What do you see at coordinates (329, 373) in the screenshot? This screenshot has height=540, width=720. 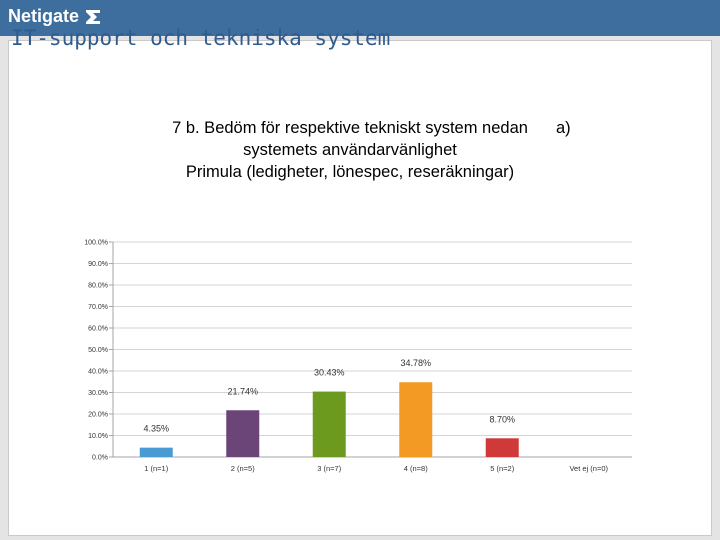 I see `data-label: 30.43%` at bounding box center [329, 373].